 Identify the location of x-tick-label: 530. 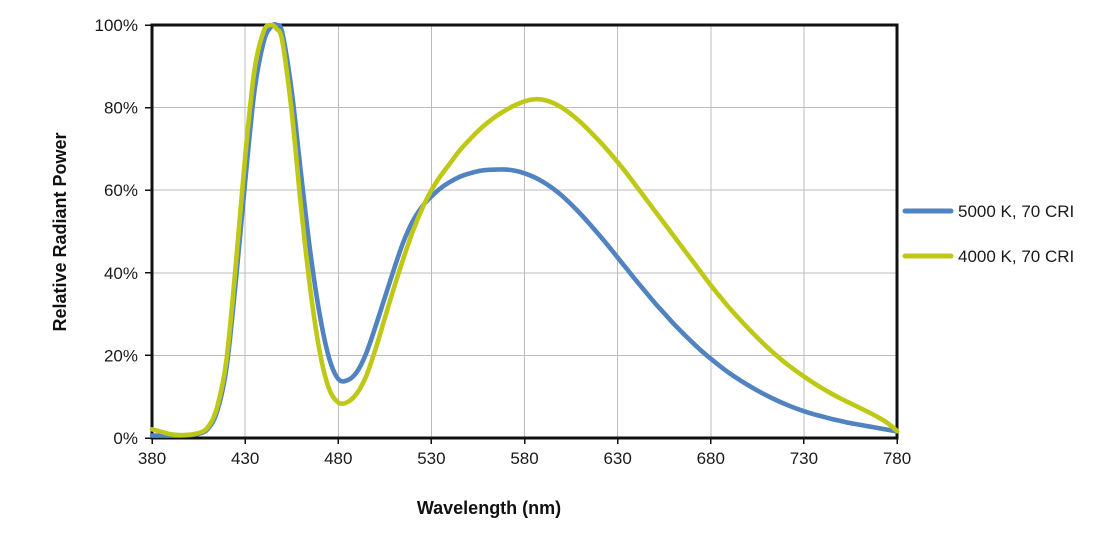
(431, 458).